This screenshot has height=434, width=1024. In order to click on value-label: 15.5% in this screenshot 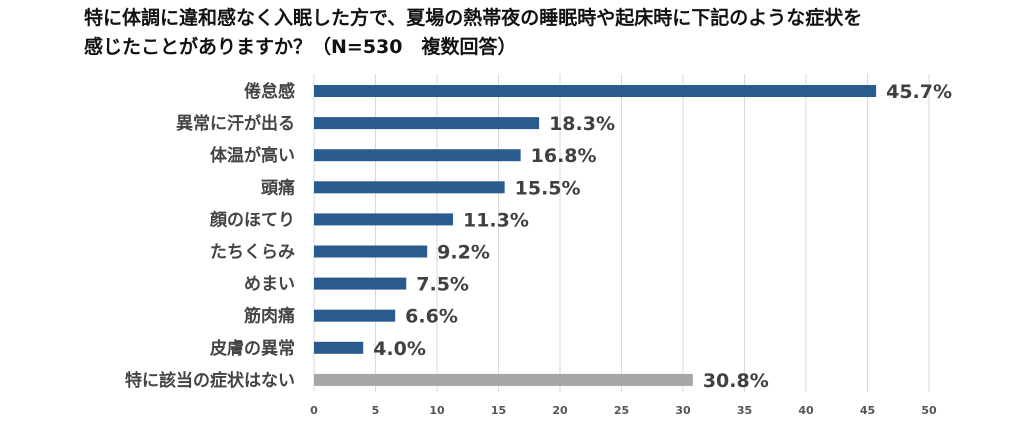, I will do `click(548, 188)`.